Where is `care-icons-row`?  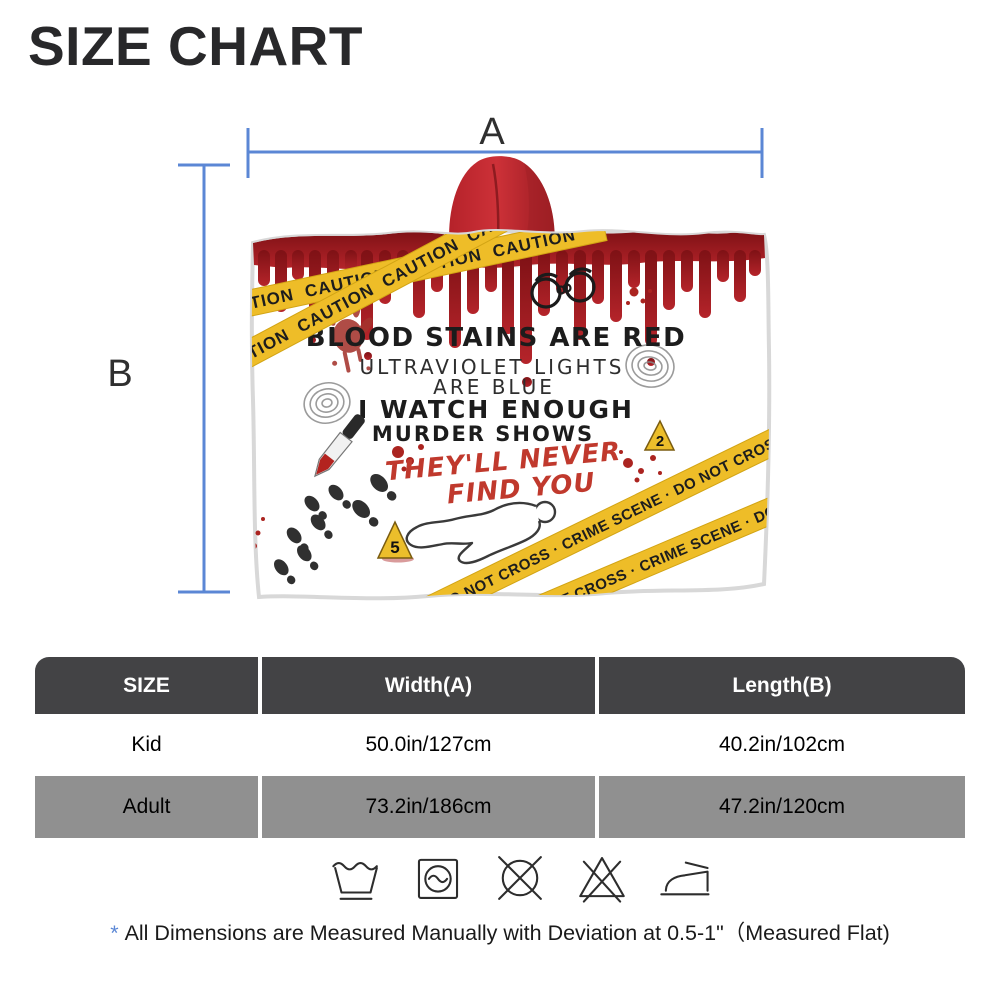 care-icons-row is located at coordinates (500, 878).